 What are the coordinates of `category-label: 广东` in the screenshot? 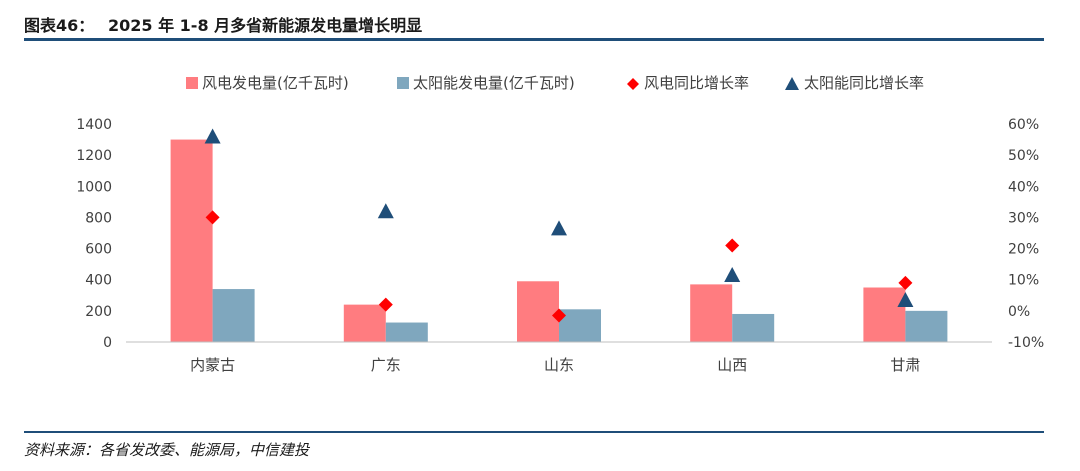 It's located at (386, 365).